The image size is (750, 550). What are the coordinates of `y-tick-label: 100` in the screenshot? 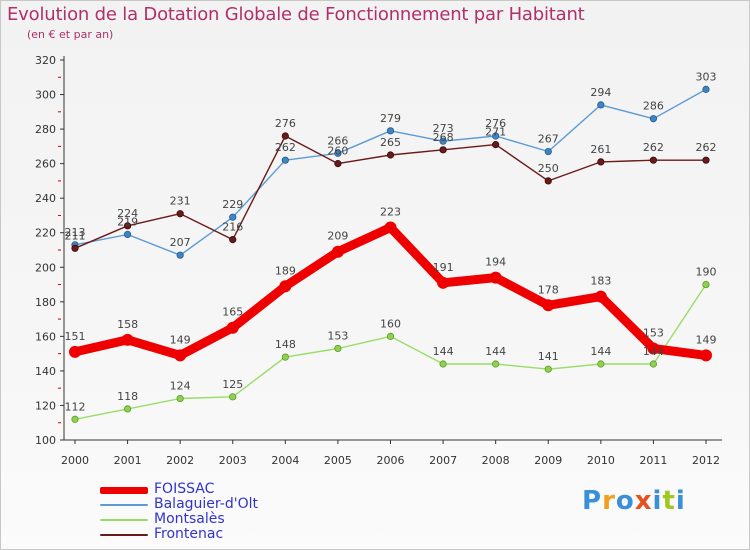 It's located at (45, 440).